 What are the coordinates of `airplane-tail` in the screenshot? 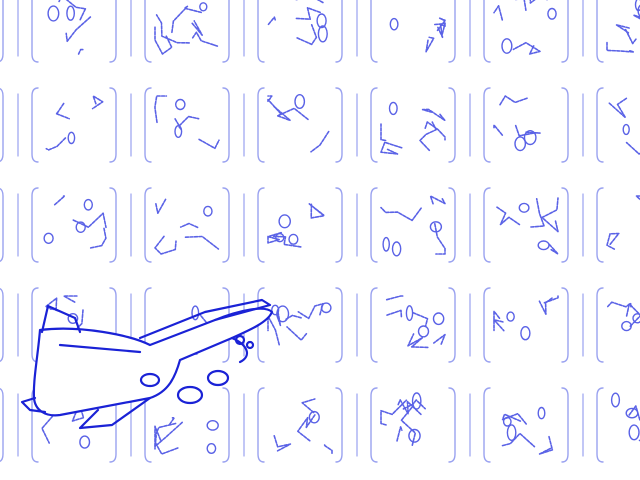 It's located at (61, 319).